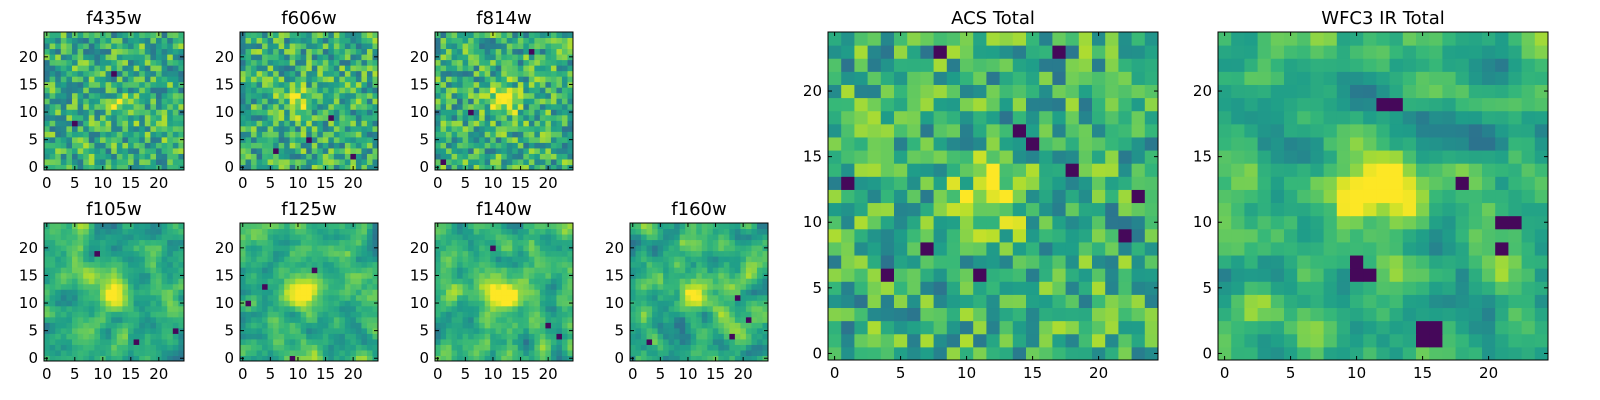 Image resolution: width=1600 pixels, height=400 pixels. I want to click on y-tick-label: 15, so click(419, 275).